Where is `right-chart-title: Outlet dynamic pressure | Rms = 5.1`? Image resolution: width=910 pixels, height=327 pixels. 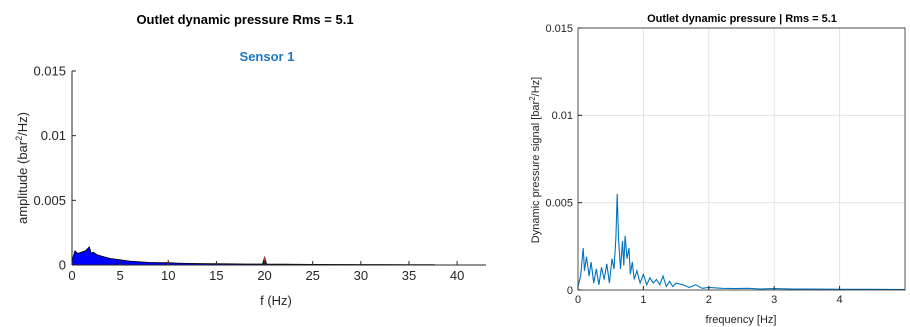 right-chart-title: Outlet dynamic pressure | Rms = 5.1 is located at coordinates (742, 19).